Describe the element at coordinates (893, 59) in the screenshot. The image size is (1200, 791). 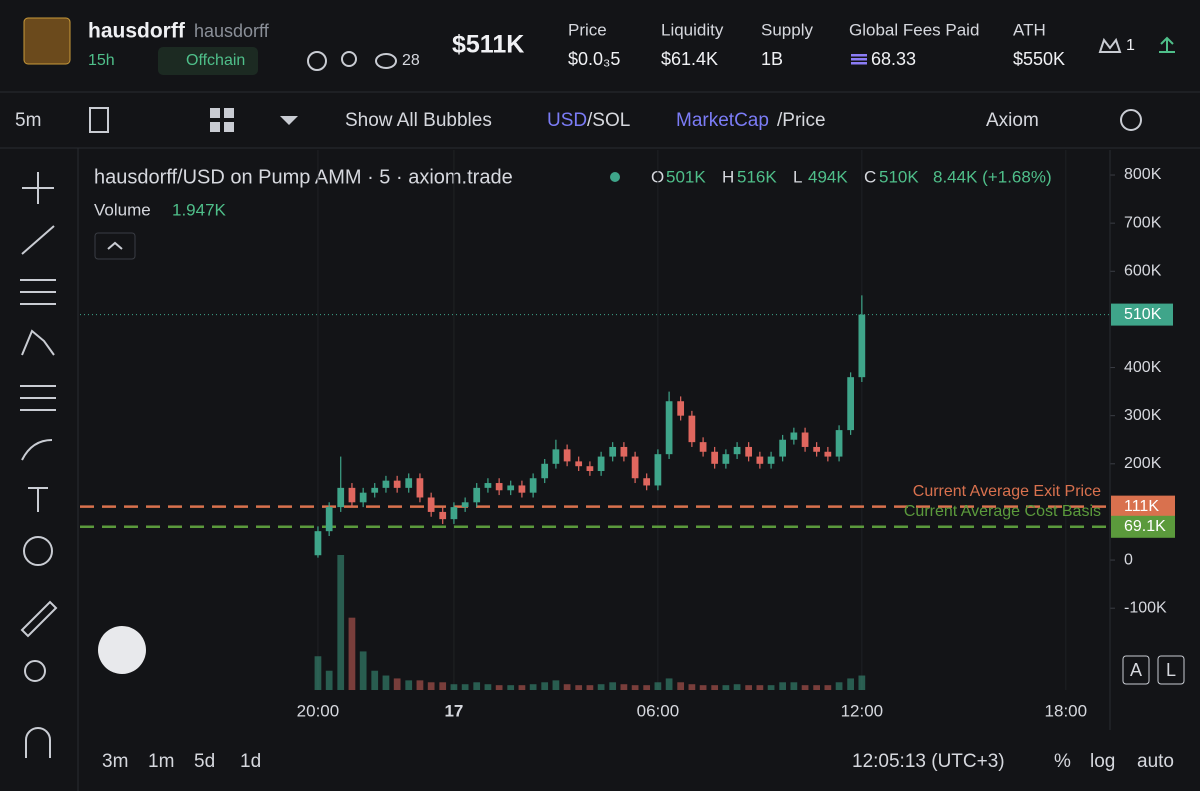
I see `stat-value: 68.33` at that location.